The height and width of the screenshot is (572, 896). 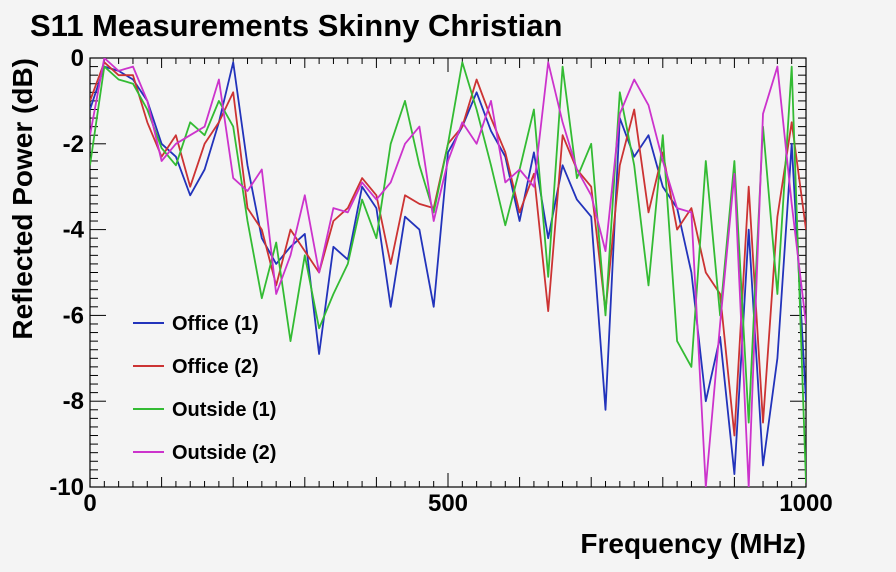 I want to click on y-tick-label: -6, so click(x=73, y=315).